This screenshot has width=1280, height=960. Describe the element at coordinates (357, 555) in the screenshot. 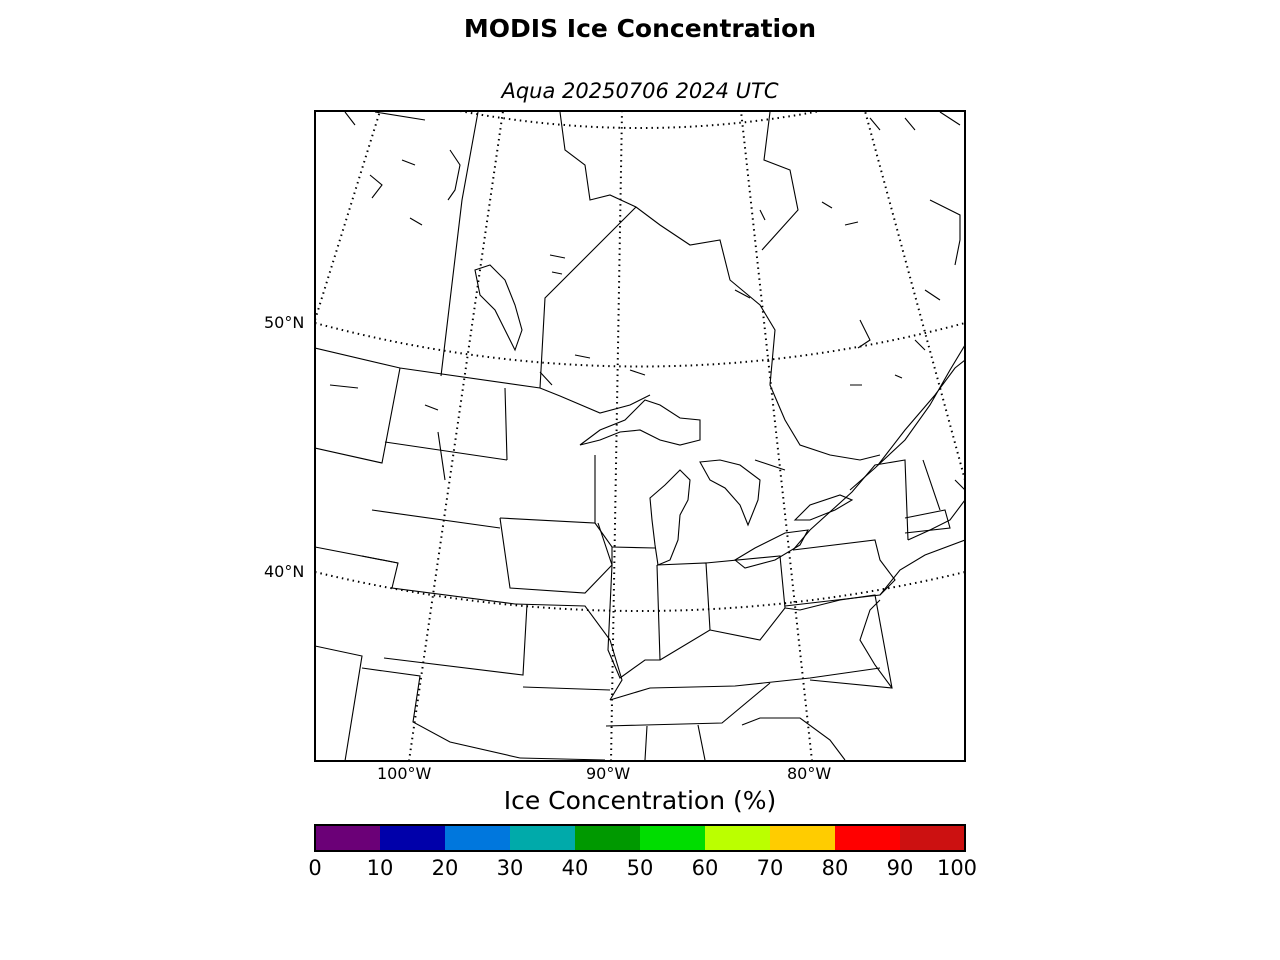

I see `border-mt-wy` at that location.